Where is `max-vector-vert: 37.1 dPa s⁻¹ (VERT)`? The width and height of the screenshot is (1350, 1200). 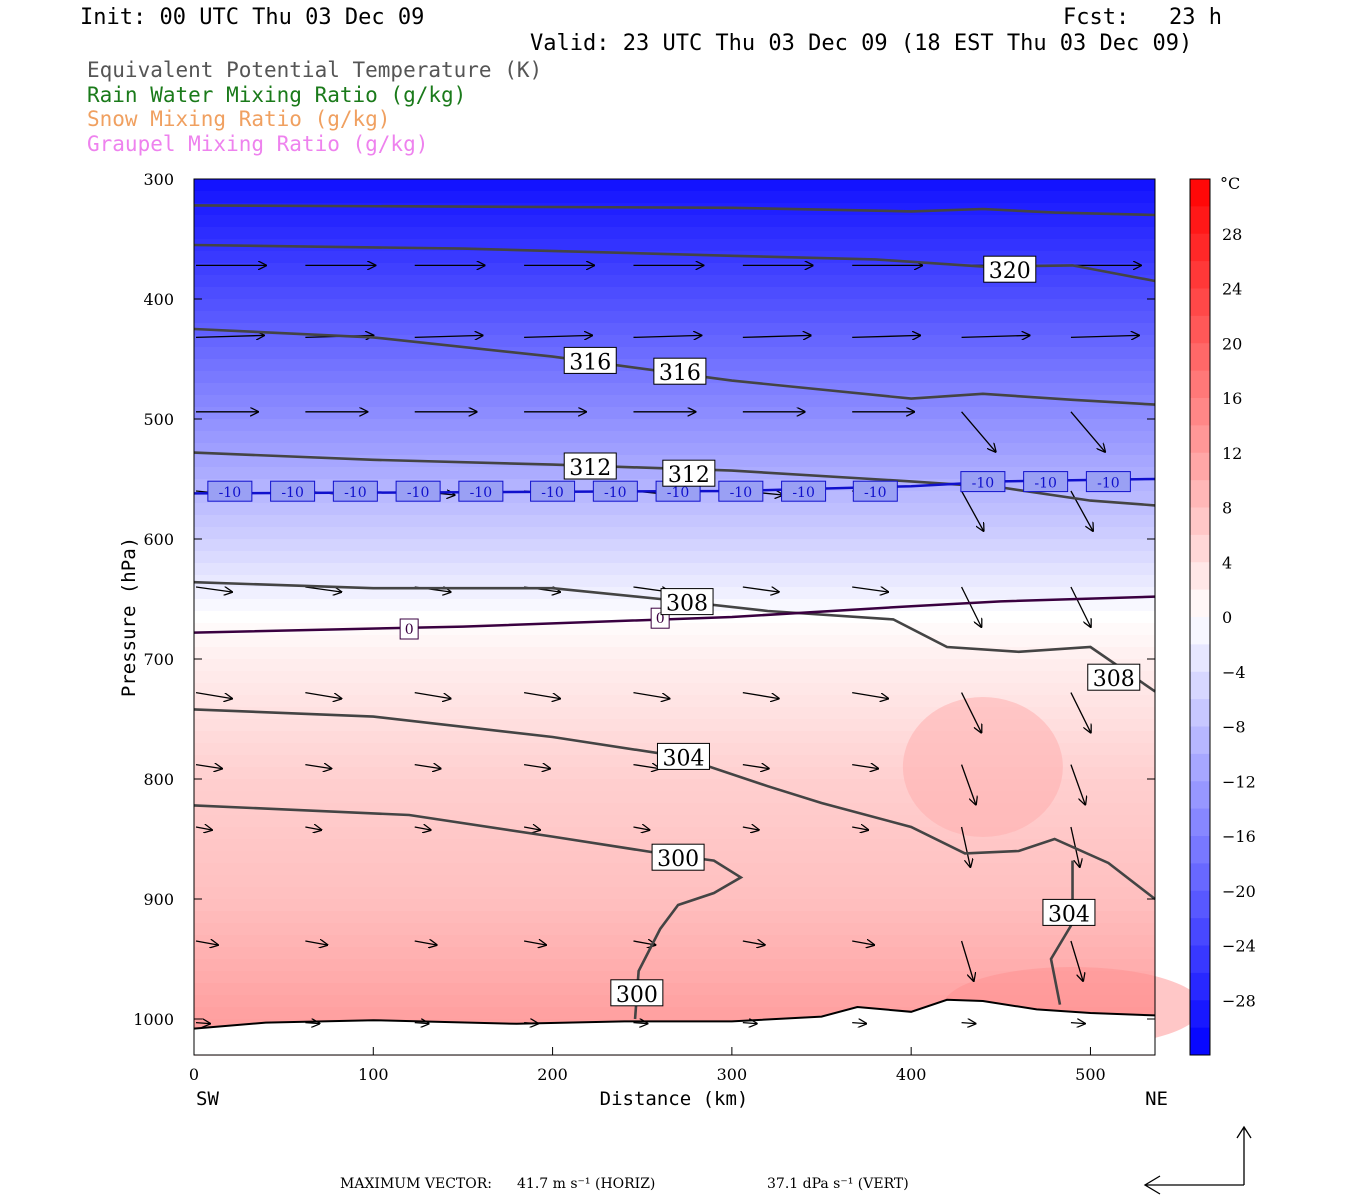 max-vector-vert: 37.1 dPa s⁻¹ (VERT) is located at coordinates (838, 1184).